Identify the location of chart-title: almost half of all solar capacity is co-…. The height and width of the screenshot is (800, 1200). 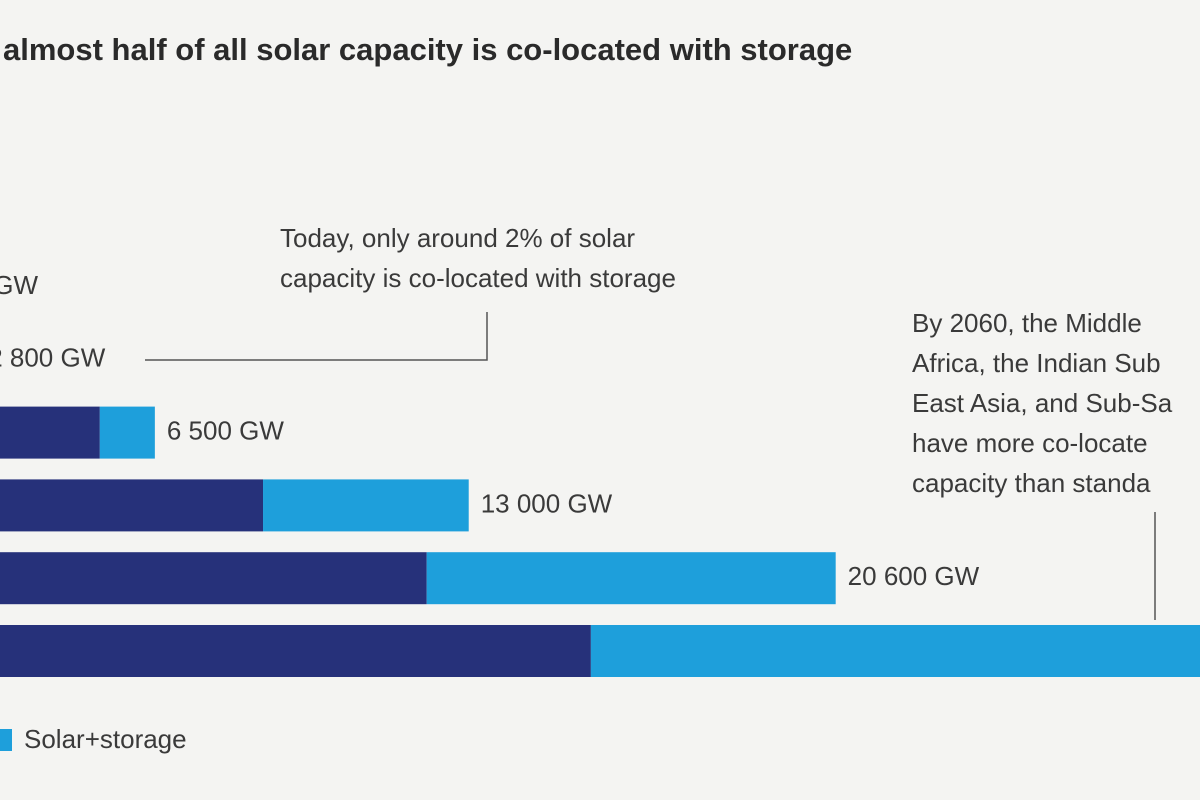
(427, 49).